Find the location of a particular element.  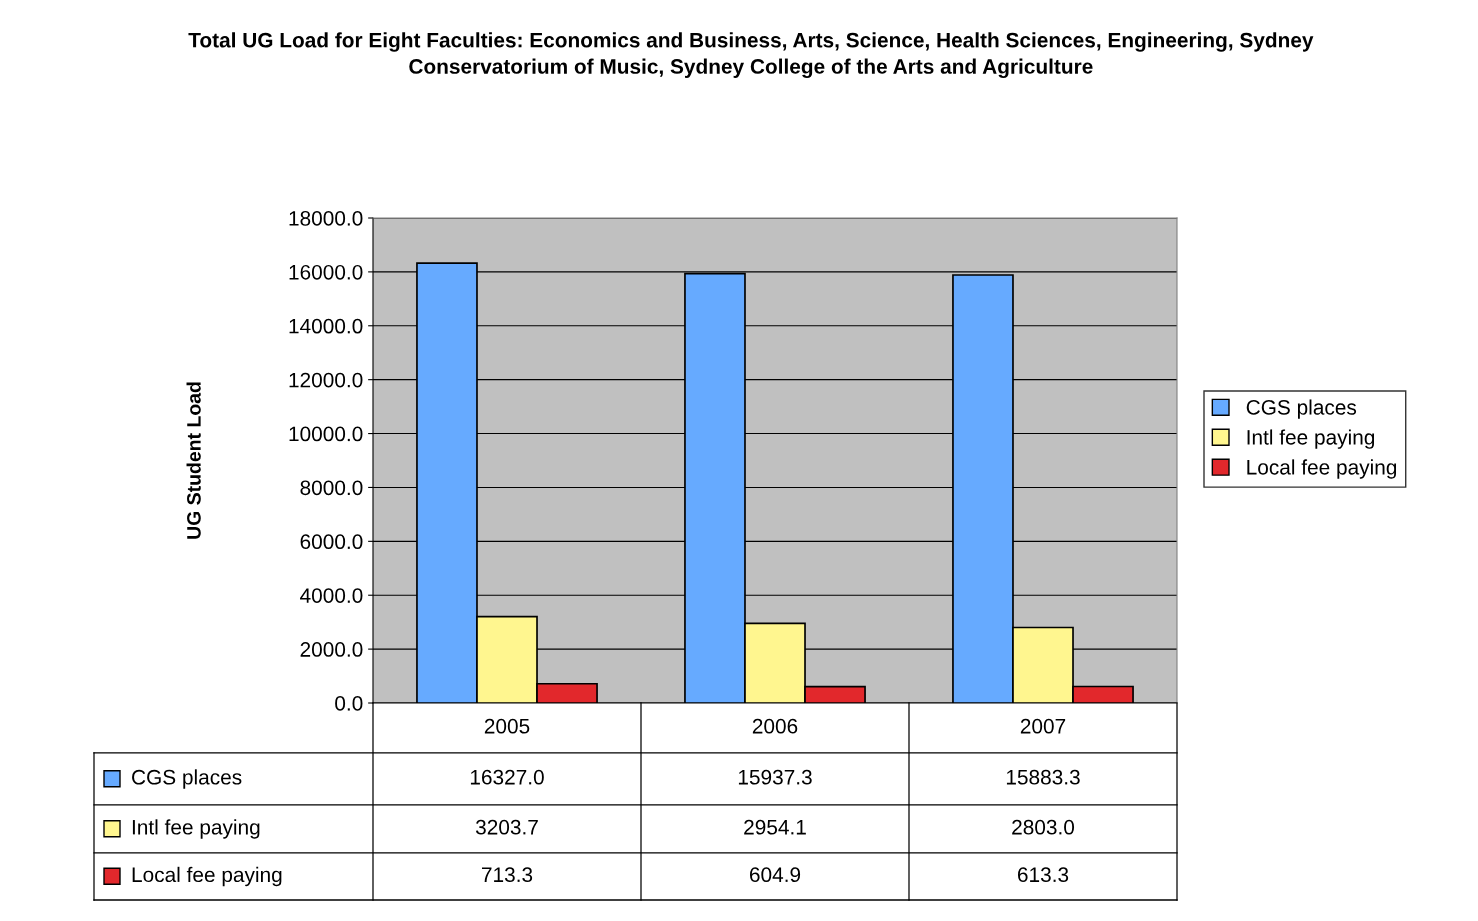

data-label: 2954.1 is located at coordinates (775, 827).